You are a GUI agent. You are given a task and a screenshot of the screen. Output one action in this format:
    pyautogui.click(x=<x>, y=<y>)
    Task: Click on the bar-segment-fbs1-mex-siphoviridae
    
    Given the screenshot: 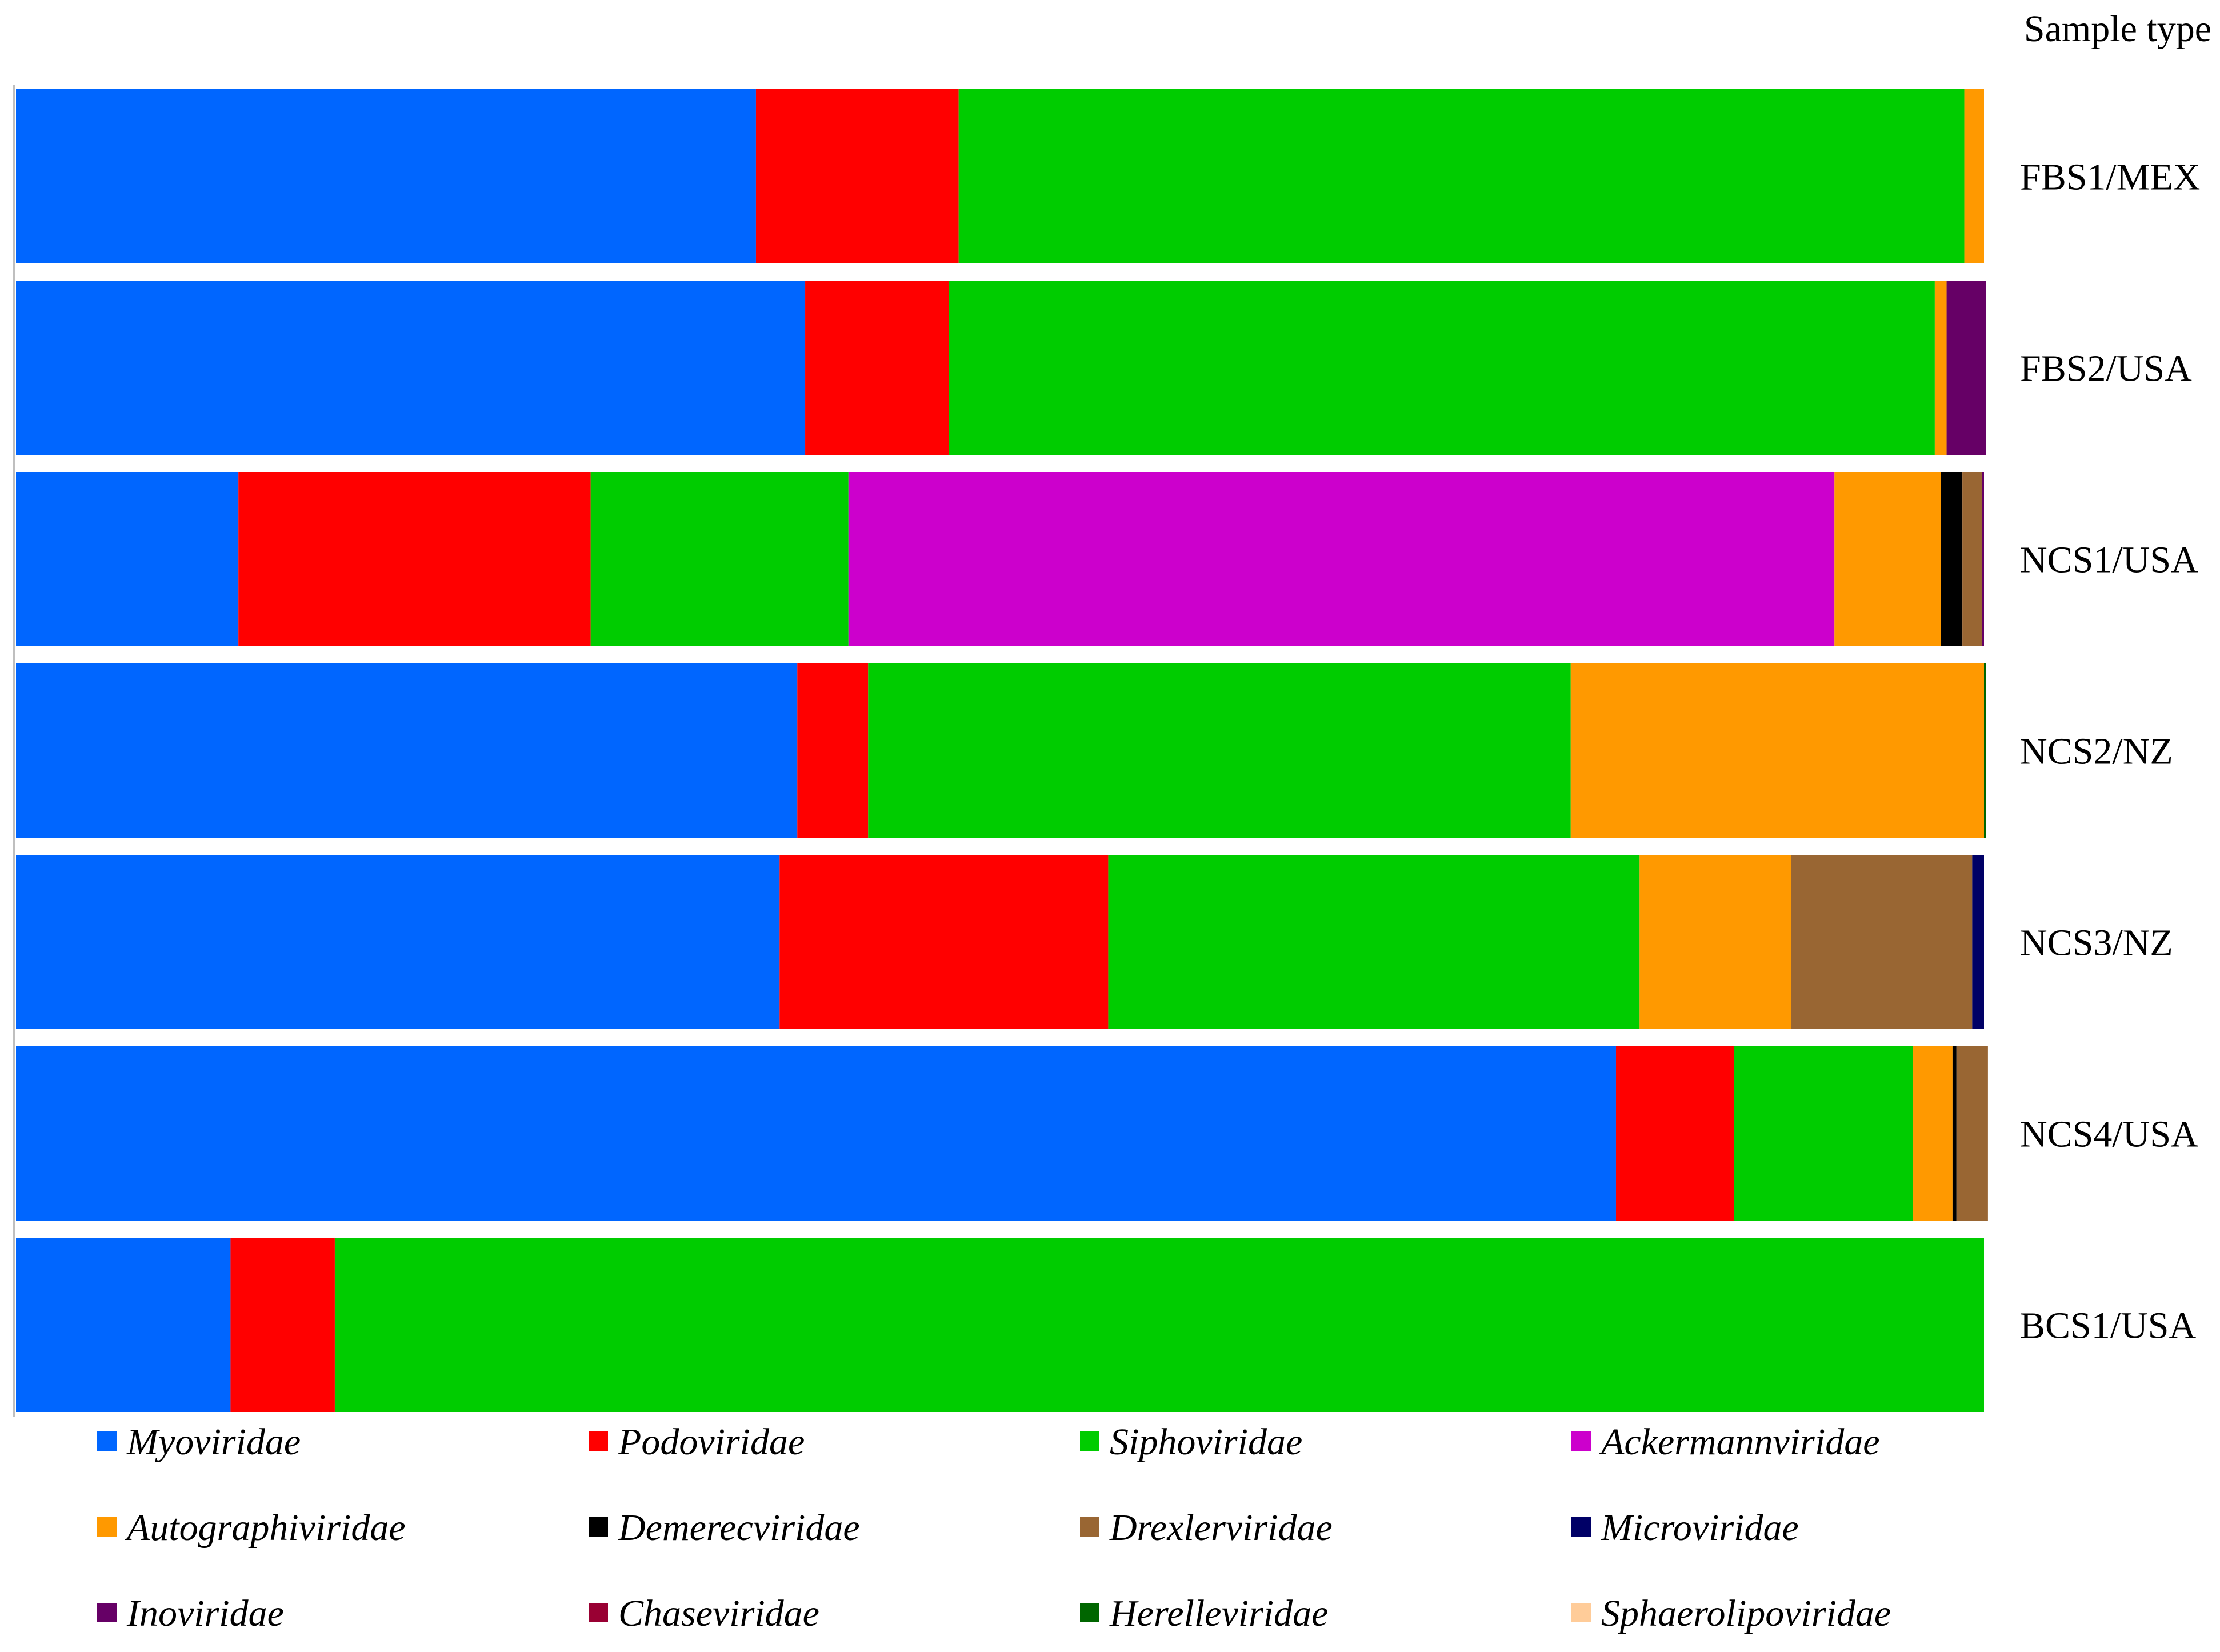 What is the action you would take?
    pyautogui.click(x=1461, y=176)
    